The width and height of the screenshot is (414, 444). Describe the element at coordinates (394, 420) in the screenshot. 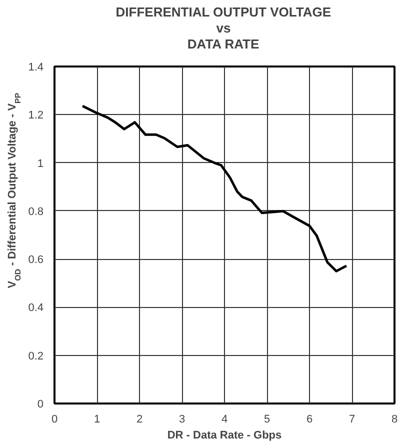

I see `x-tick-label: 8` at that location.